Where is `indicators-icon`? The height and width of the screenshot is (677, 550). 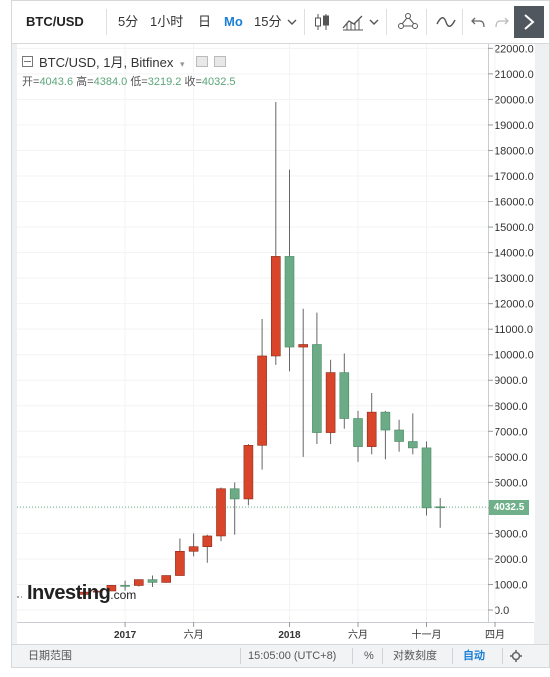 indicators-icon is located at coordinates (408, 22).